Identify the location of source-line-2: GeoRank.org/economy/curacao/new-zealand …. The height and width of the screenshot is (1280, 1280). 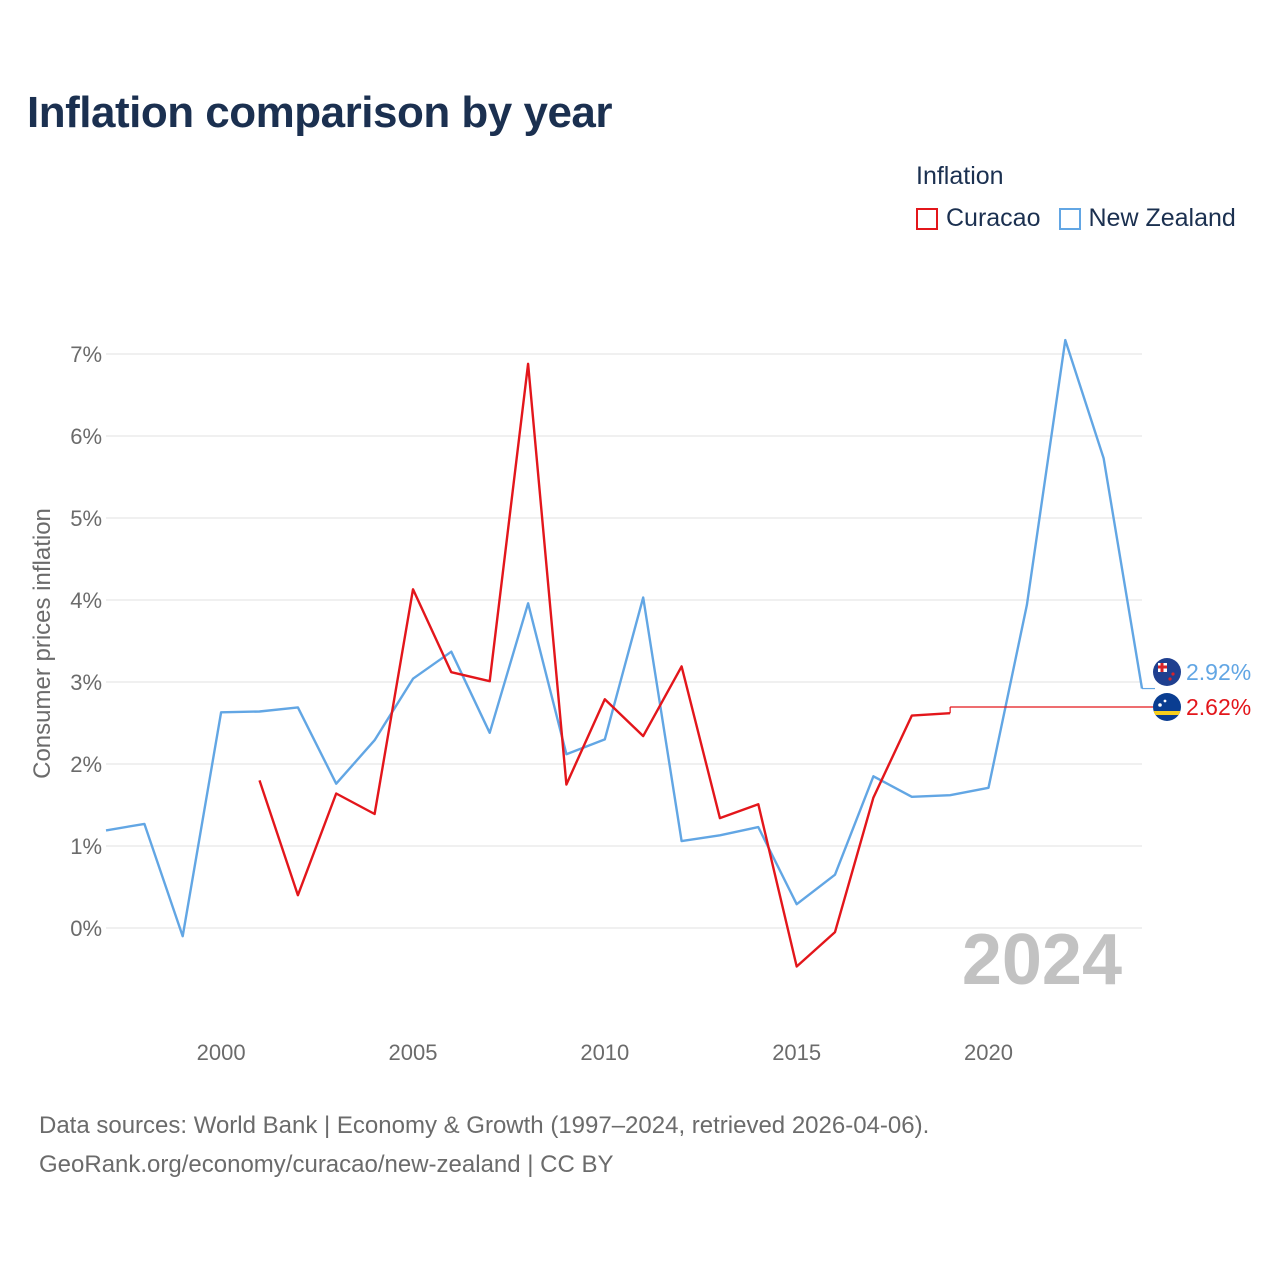
(326, 1164).